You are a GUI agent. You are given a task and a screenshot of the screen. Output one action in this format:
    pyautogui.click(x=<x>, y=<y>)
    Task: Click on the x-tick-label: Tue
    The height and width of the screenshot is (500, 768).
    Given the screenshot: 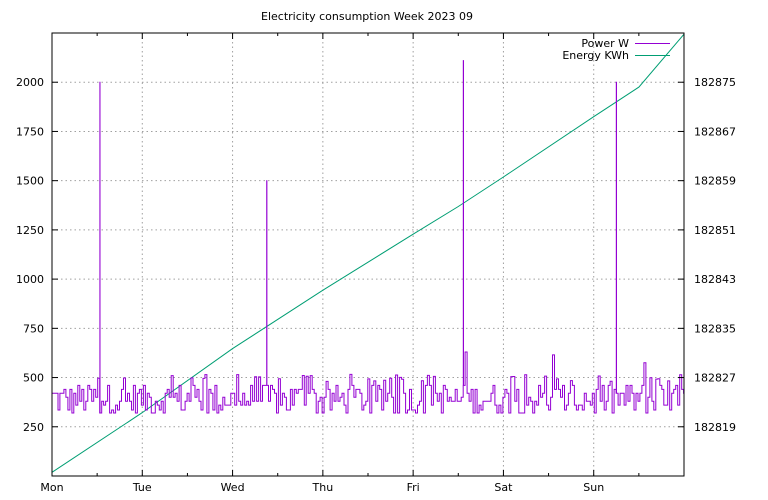 What is the action you would take?
    pyautogui.click(x=142, y=487)
    